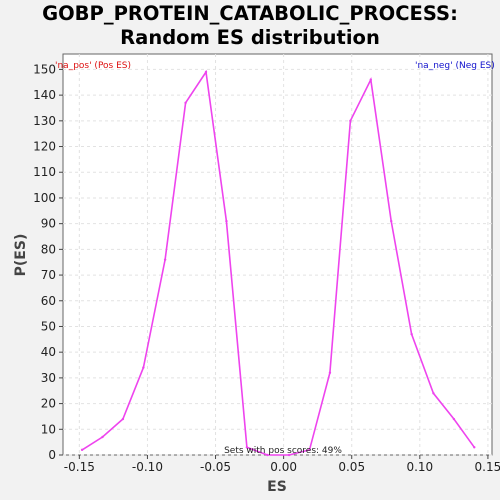 This screenshot has width=500, height=500. What do you see at coordinates (147, 467) in the screenshot?
I see `x-tick-label: -0.10` at bounding box center [147, 467].